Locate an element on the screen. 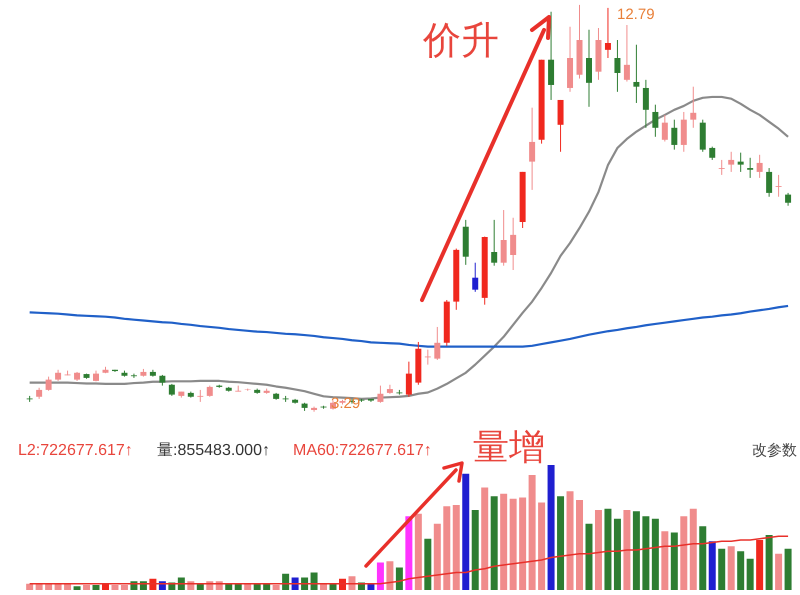 Image resolution: width=800 pixels, height=595 pixels. annotation: 量增 is located at coordinates (509, 446).